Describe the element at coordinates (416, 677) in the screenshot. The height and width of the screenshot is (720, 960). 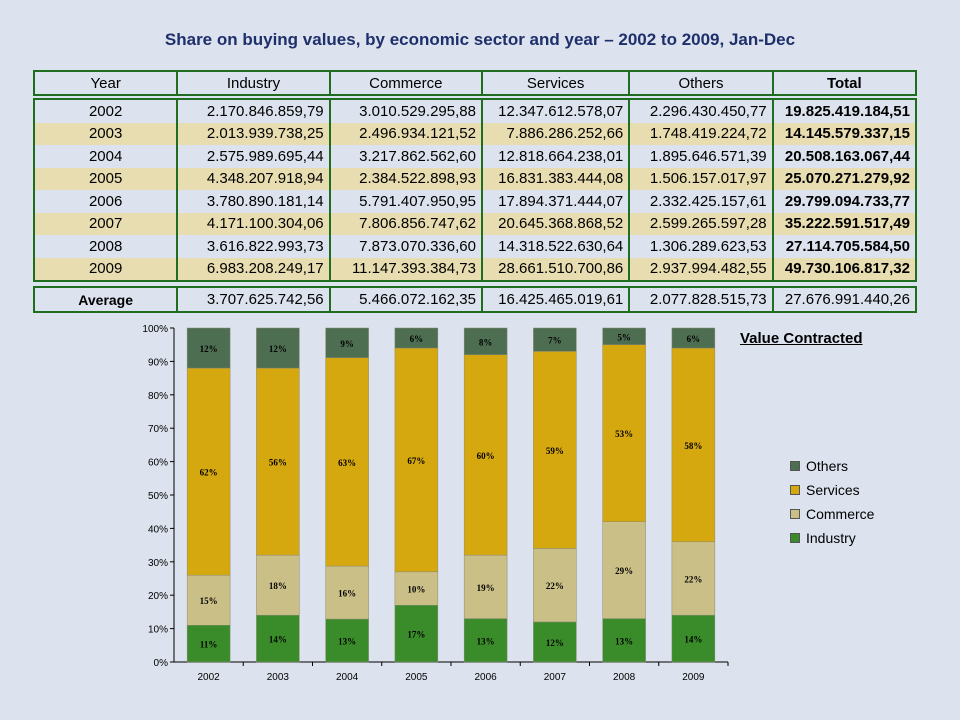
I see `x-tick-label: 2005` at that location.